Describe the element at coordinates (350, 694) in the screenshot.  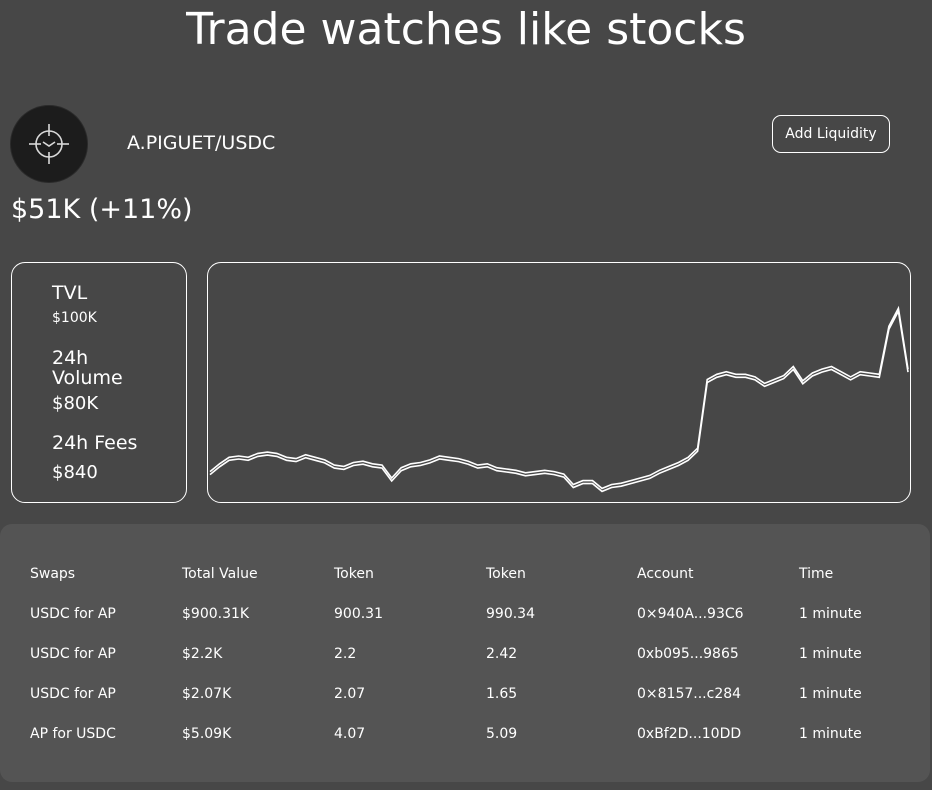
I see `cell-token-a: 2.07` at that location.